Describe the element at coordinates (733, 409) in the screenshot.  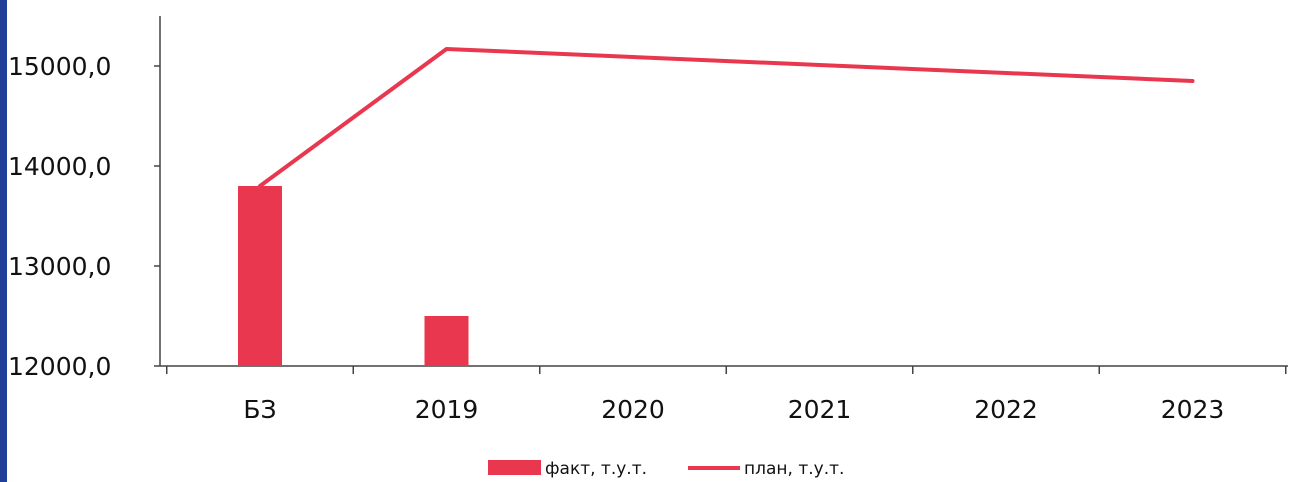
I see `x-tick-labels: БЗ 2019 2020 2021 2022 2023` at that location.